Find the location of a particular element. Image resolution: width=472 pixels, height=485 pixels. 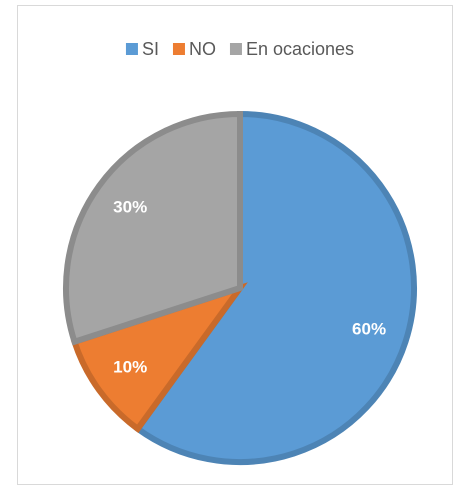

legend-label: En ocaciones is located at coordinates (300, 49).